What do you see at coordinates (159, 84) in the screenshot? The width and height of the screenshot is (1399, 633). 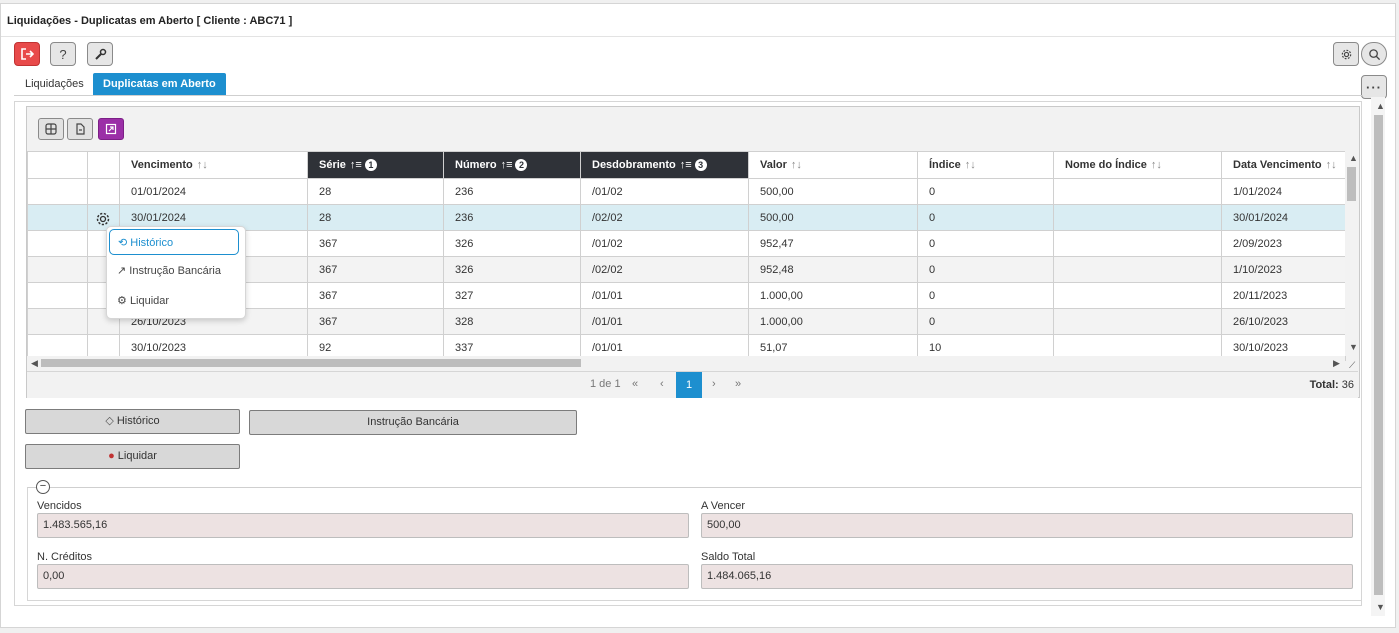 I see `tab-duplicatas-em-aberto: Duplicatas em Aberto` at bounding box center [159, 84].